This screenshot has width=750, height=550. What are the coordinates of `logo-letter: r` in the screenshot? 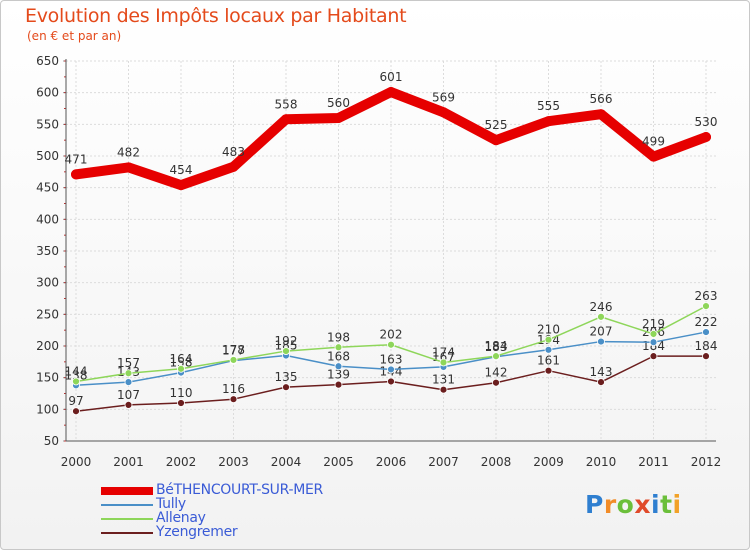 It's located at (610, 504).